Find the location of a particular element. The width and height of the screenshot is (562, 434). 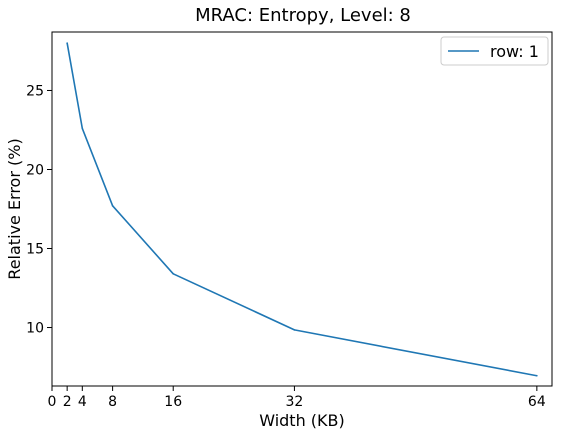

y-axis: 10 15 20 25 is located at coordinates (39, 210).